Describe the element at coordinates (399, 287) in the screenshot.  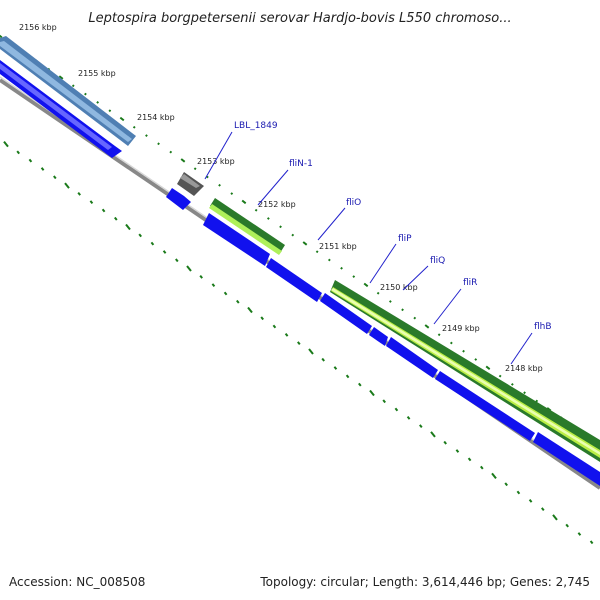
I see `tick-label: 2150 kbp` at that location.